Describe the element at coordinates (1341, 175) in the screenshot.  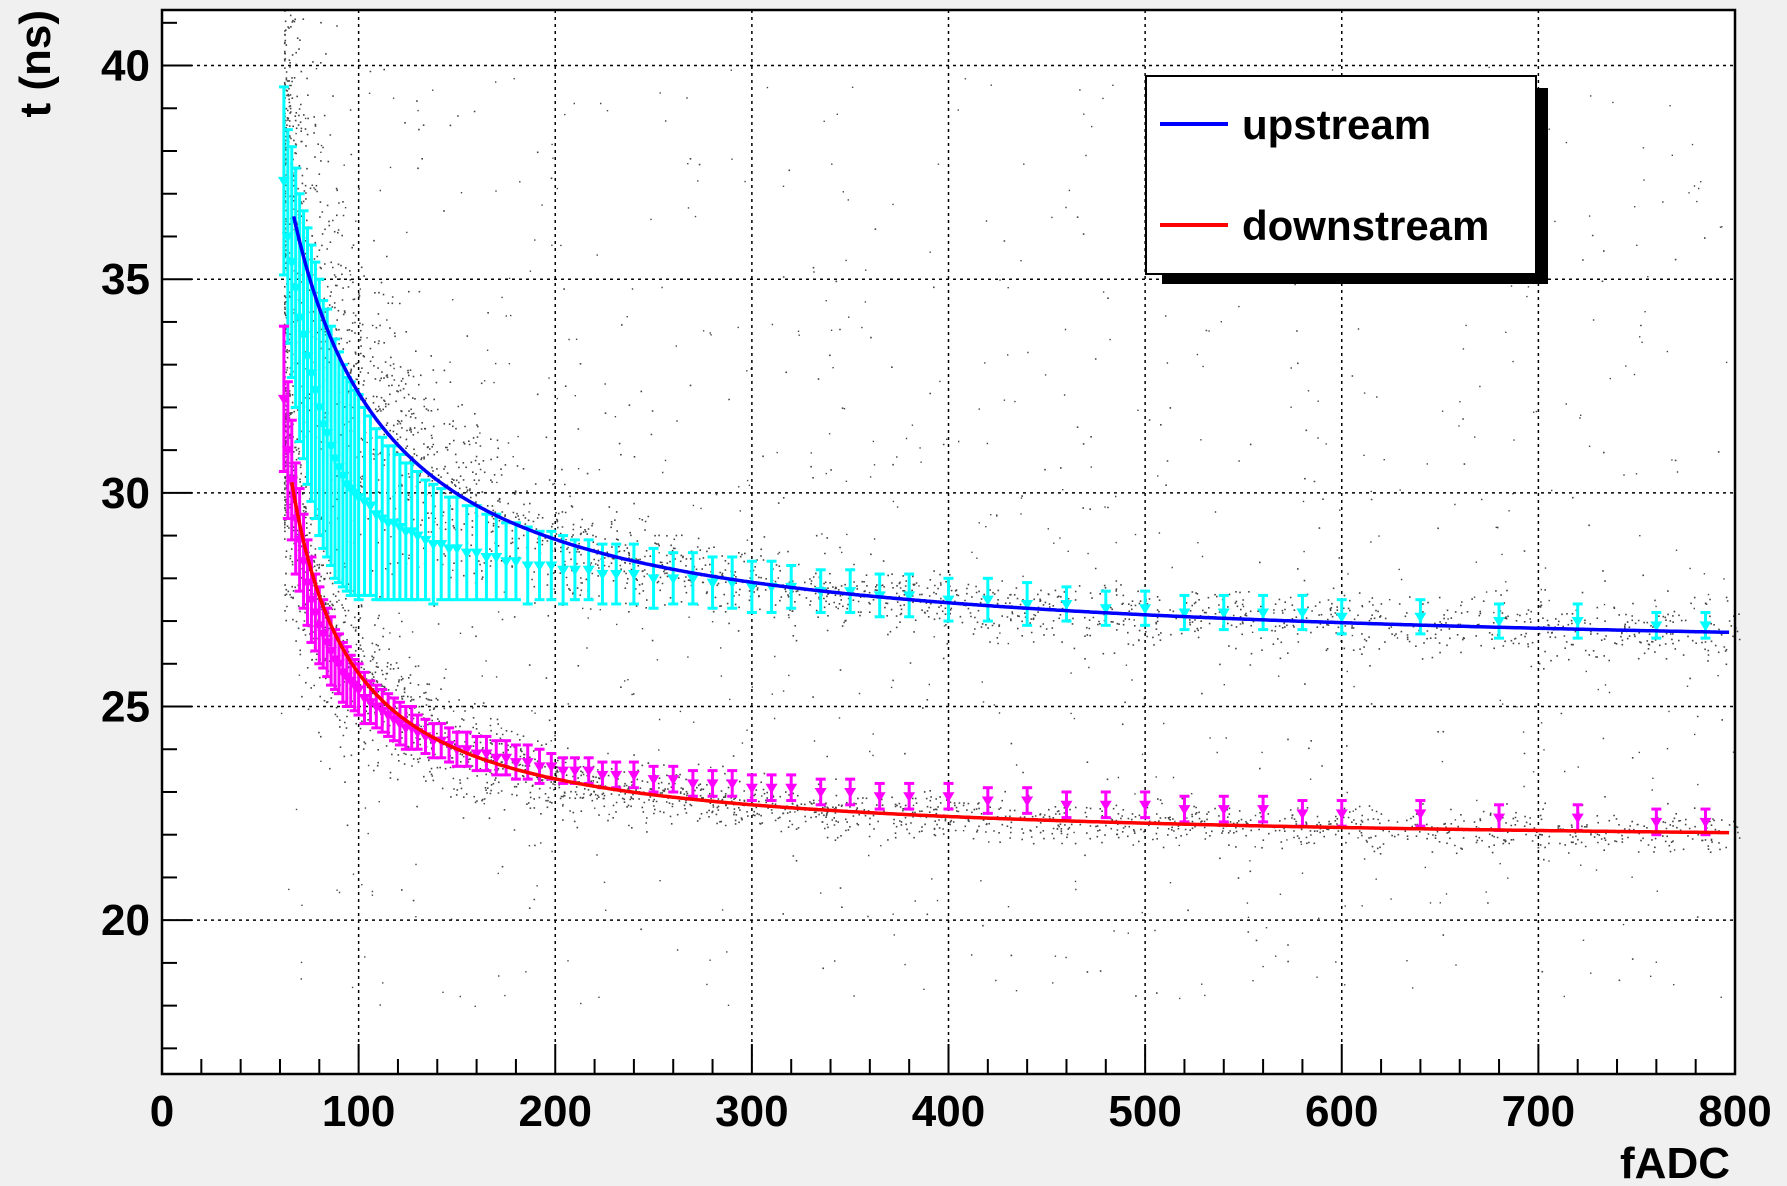
I see `legend-box` at that location.